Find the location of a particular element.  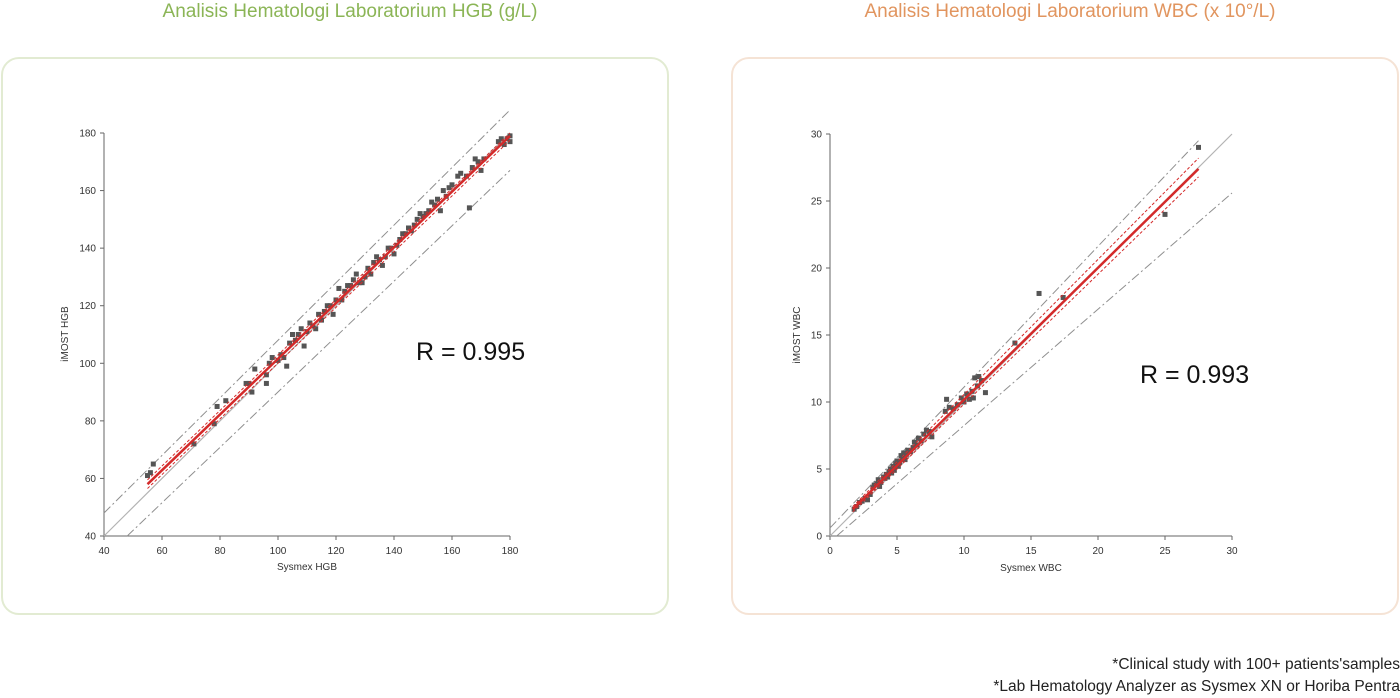

hgb-regression-line is located at coordinates (328, 310).